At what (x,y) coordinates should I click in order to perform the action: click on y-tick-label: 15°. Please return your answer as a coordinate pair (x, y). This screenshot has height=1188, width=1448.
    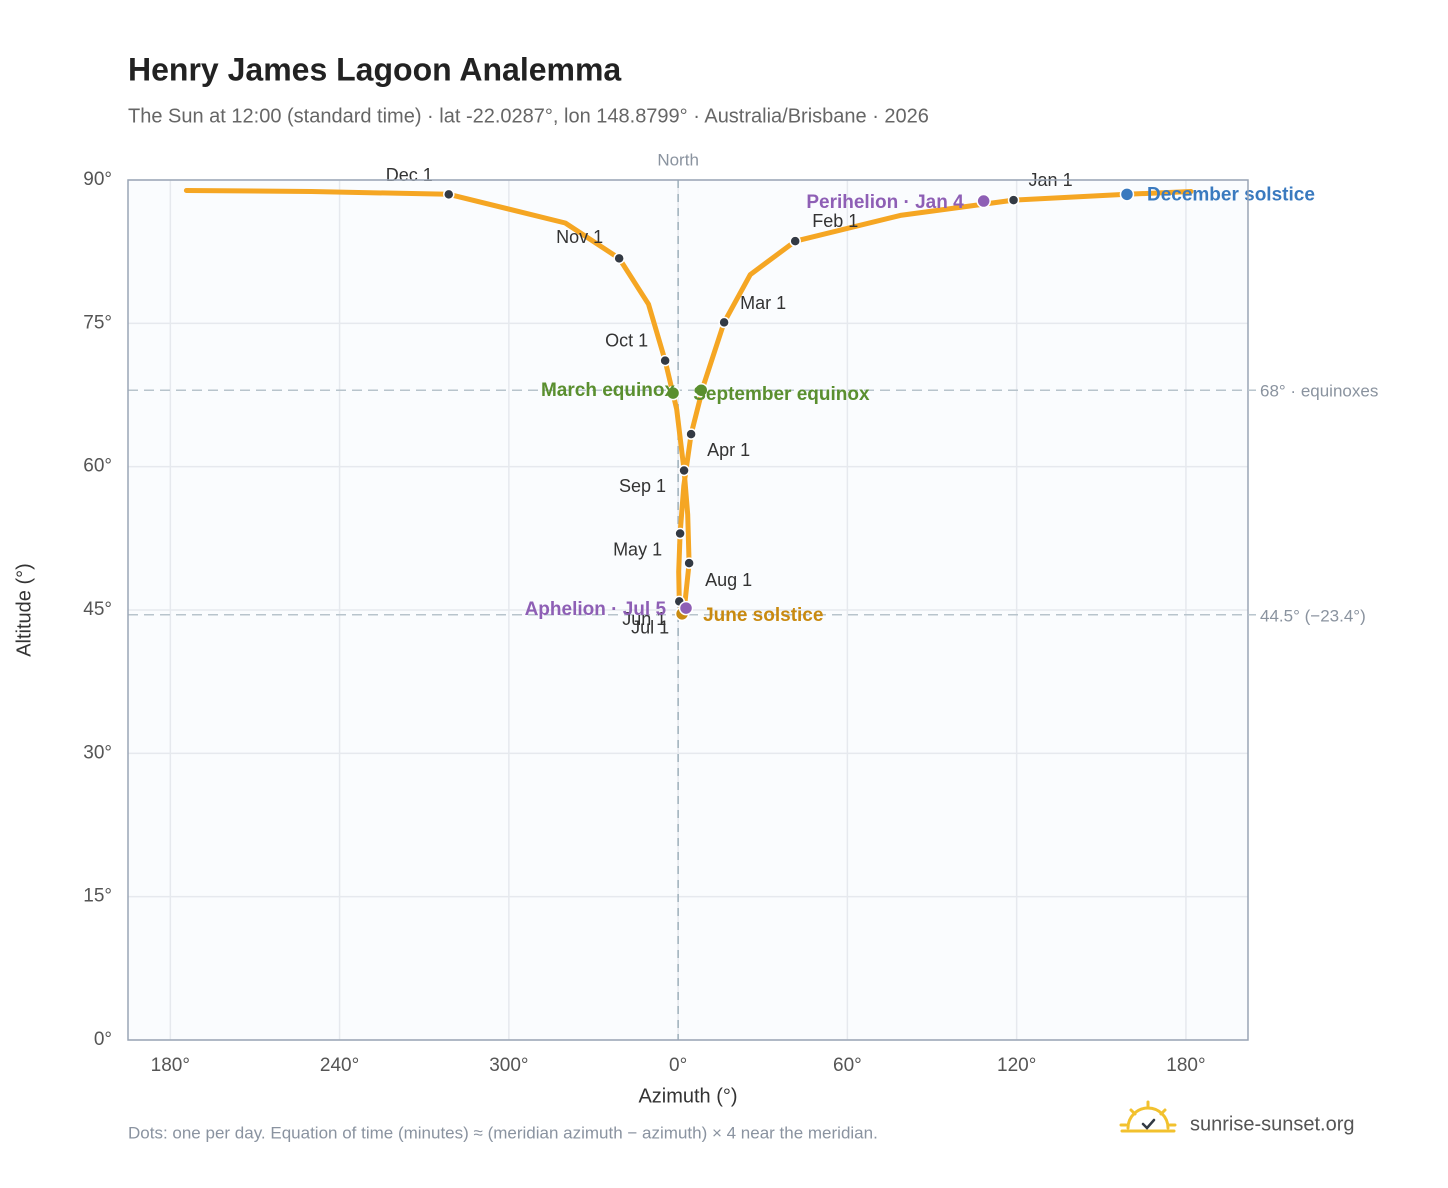
    Looking at the image, I should click on (97, 896).